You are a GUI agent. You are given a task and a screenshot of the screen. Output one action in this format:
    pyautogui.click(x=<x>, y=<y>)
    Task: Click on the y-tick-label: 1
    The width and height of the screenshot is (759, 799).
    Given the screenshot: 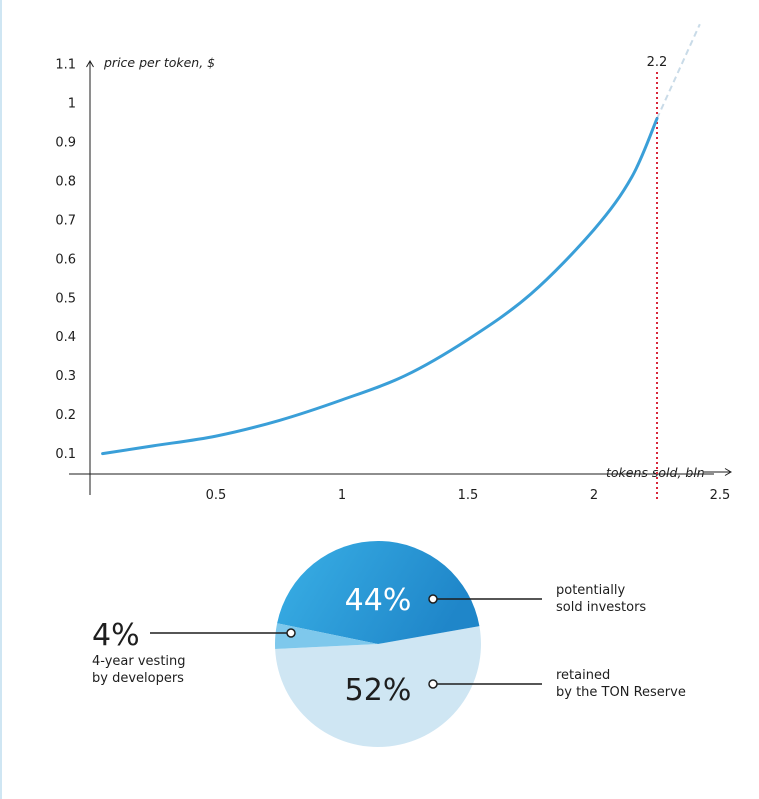 What is the action you would take?
    pyautogui.click(x=72, y=103)
    